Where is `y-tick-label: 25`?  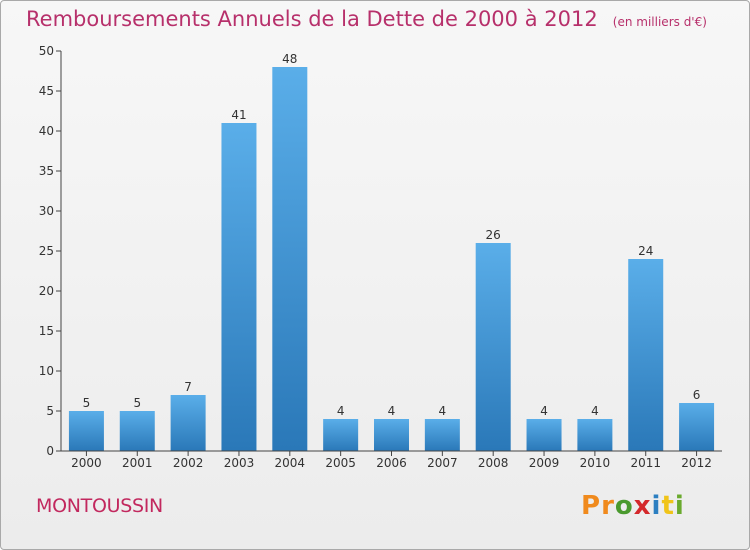
y-tick-label: 25 is located at coordinates (46, 251).